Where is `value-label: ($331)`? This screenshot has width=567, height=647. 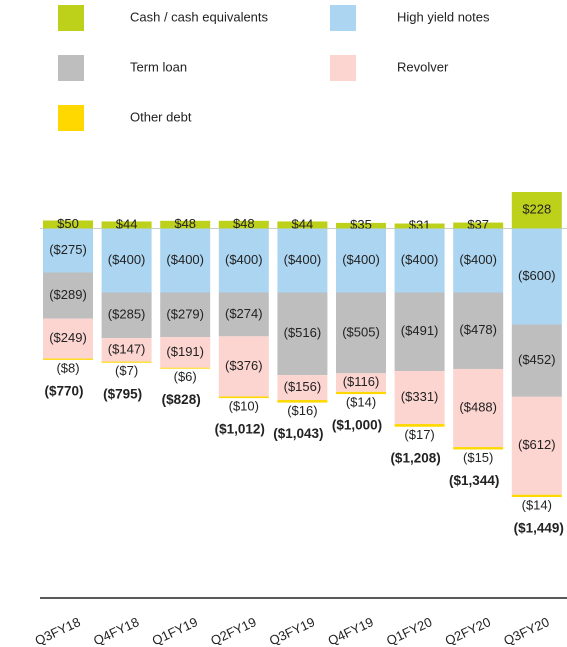
value-label: ($331) is located at coordinates (420, 396).